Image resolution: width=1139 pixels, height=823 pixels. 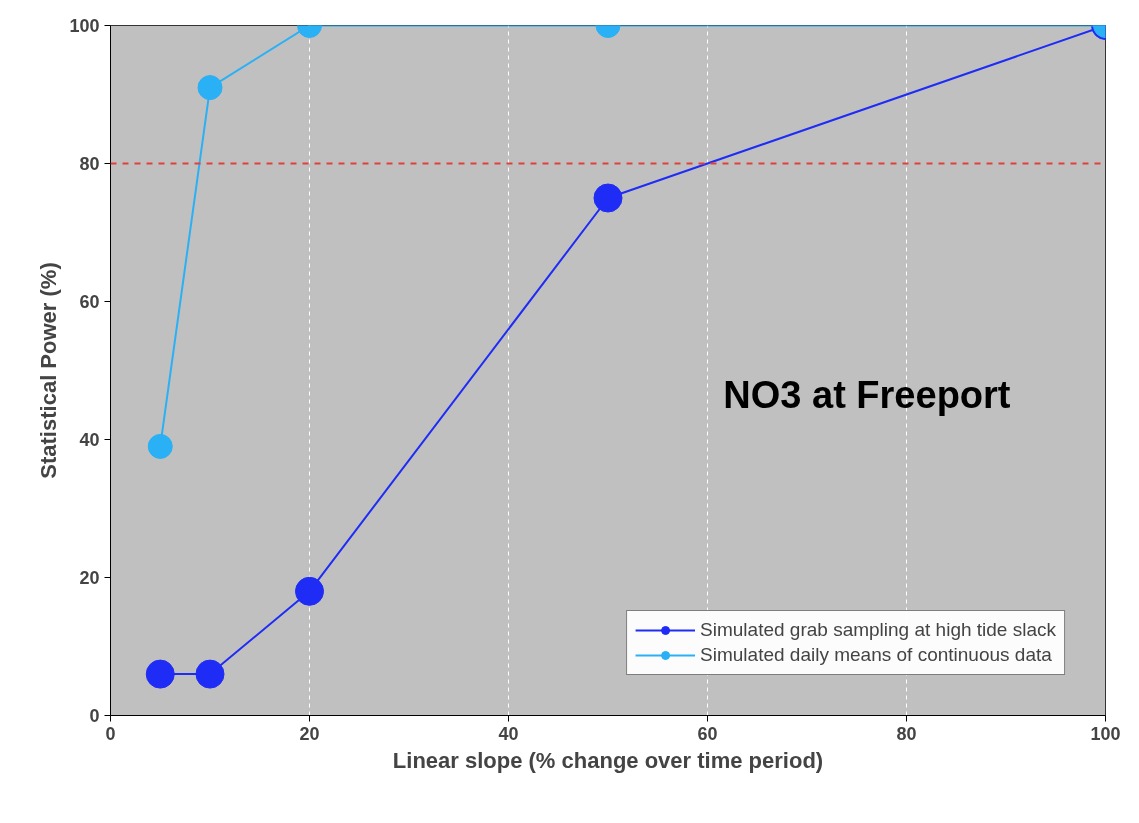 I want to click on y-tick-label: 40, so click(x=89, y=440).